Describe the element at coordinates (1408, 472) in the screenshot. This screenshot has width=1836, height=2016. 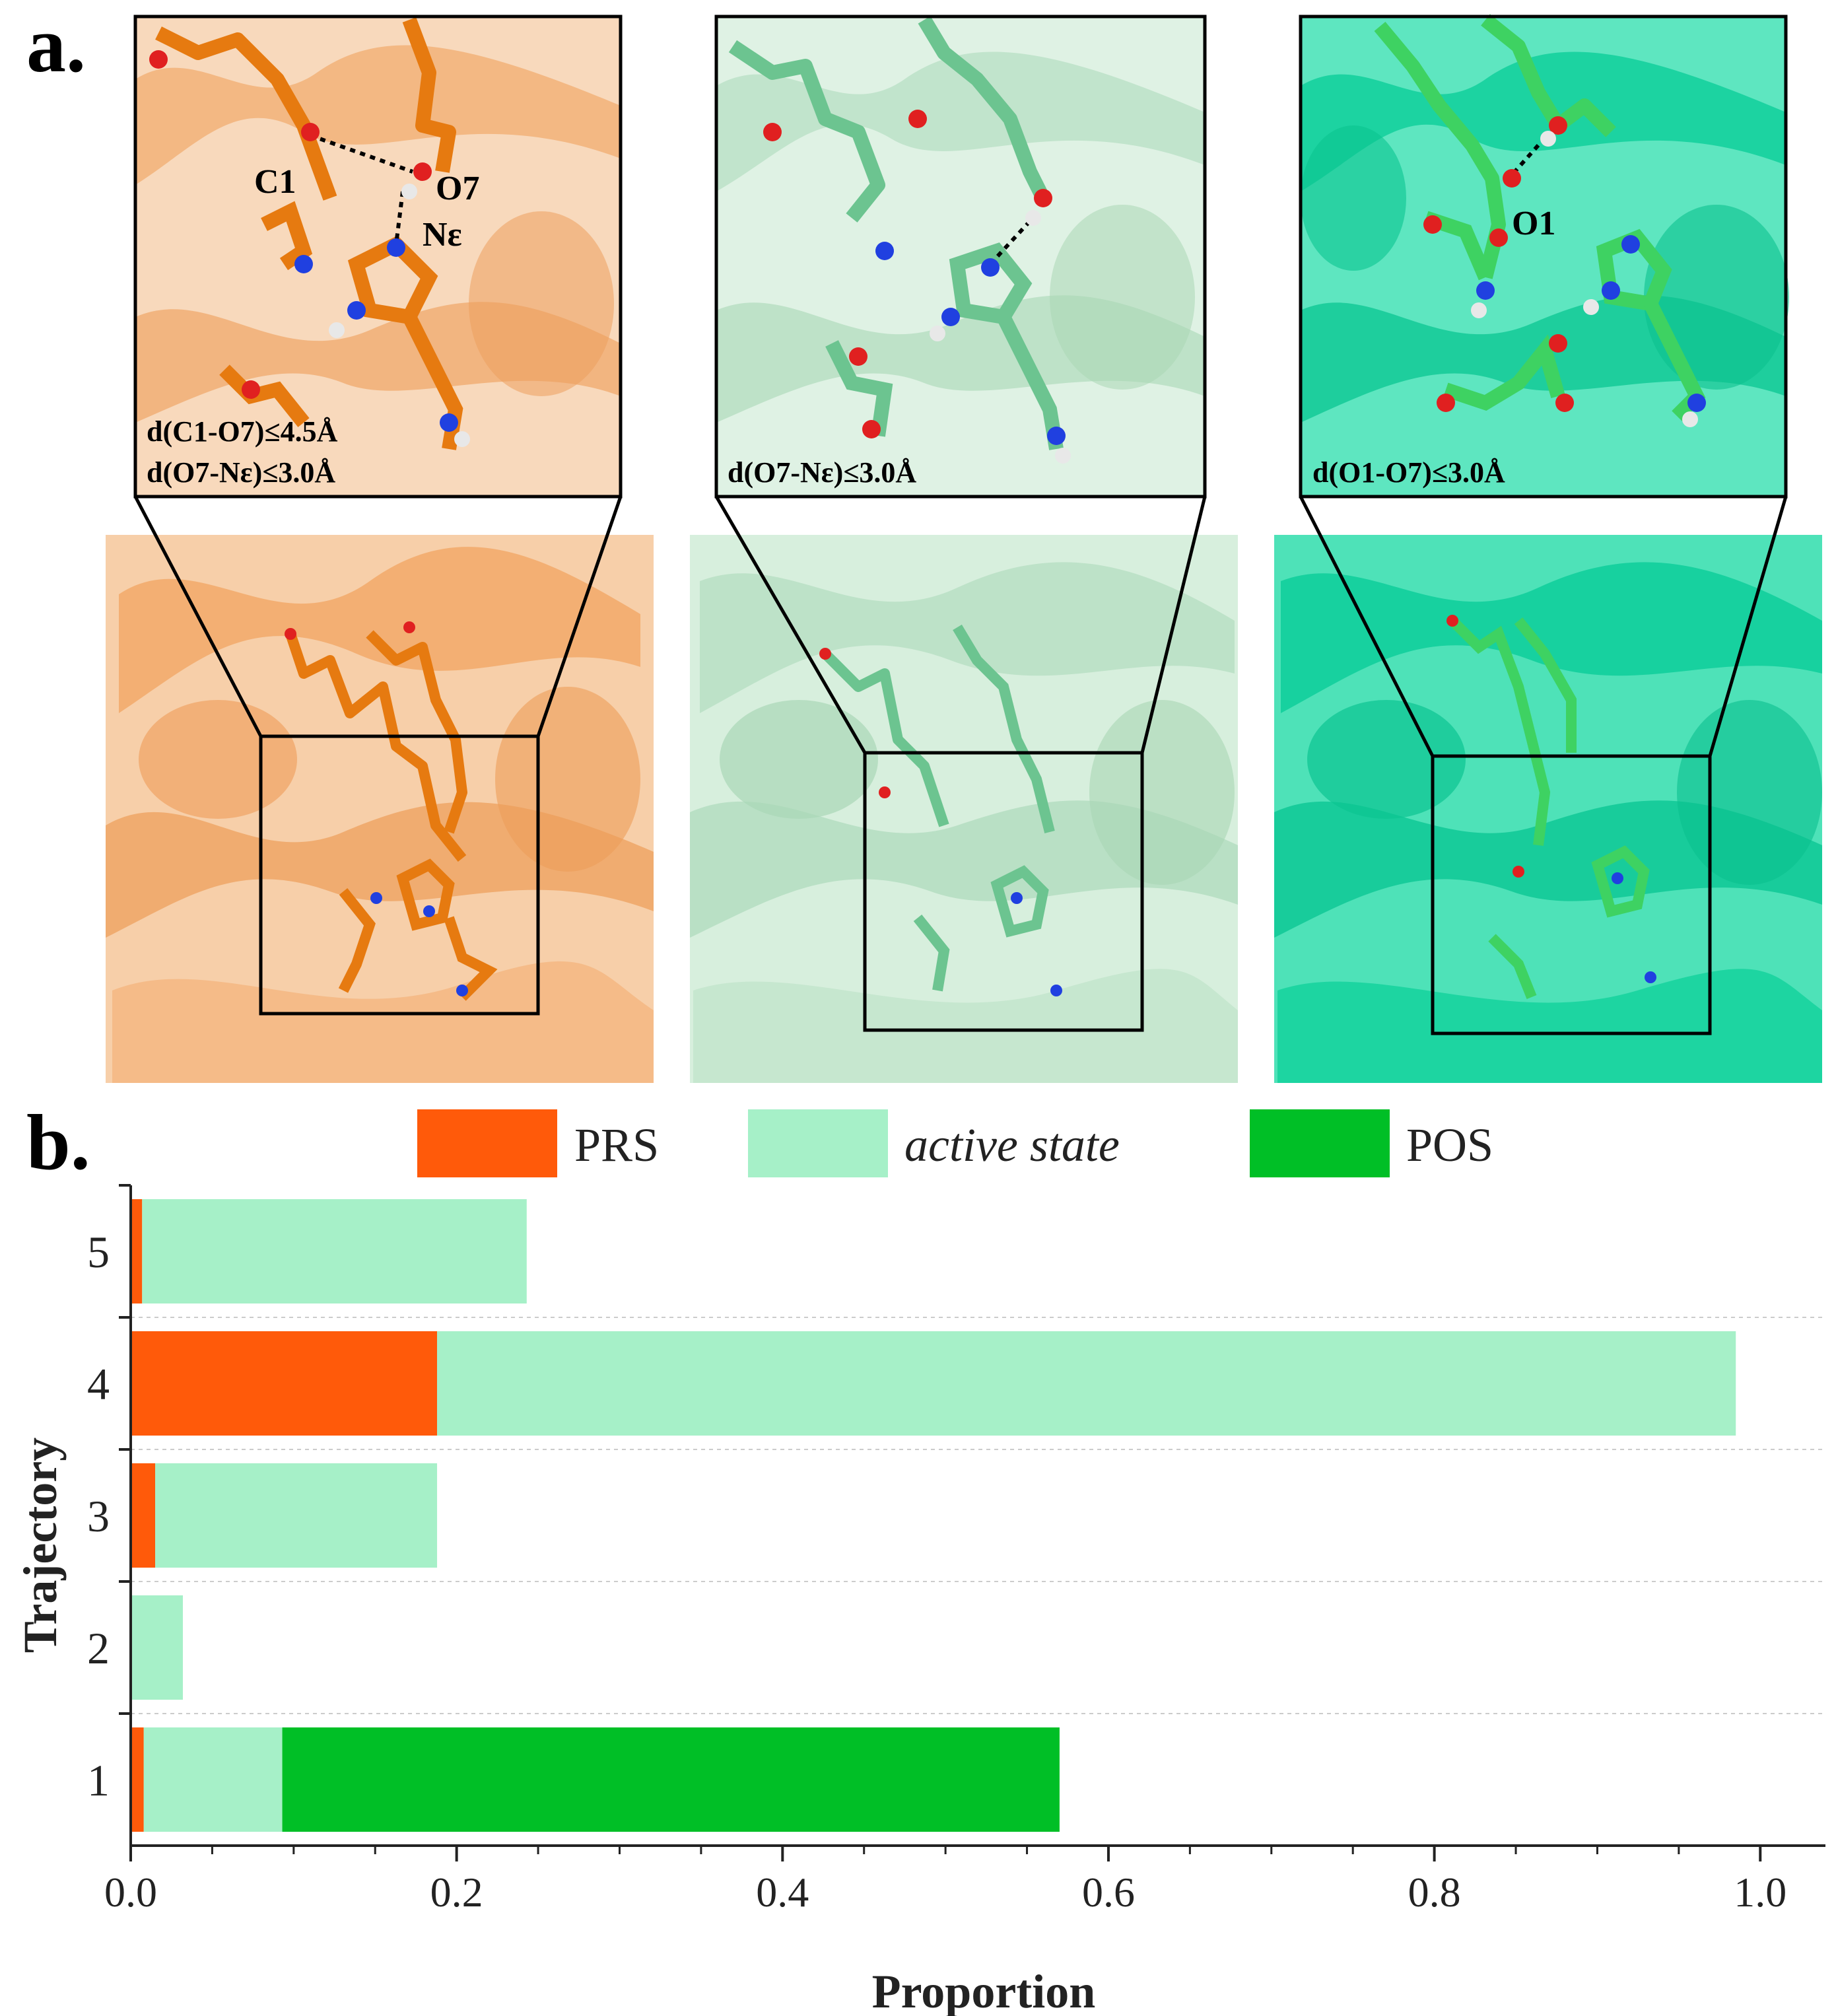
I see `criterion-text: d(O1-O7)≤3.0Å` at that location.